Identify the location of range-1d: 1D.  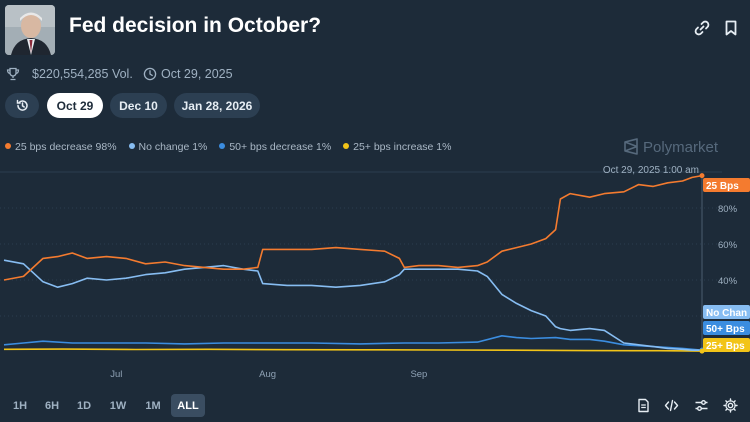
(84, 405).